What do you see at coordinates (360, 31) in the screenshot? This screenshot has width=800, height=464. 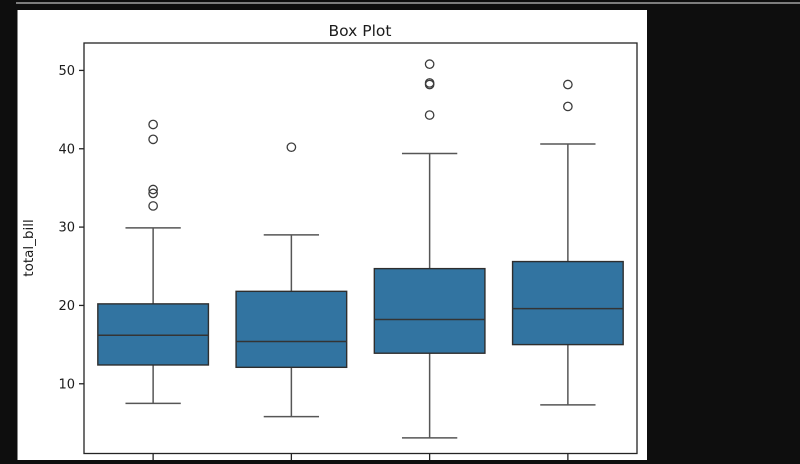 I see `chart-title: Box Plot` at bounding box center [360, 31].